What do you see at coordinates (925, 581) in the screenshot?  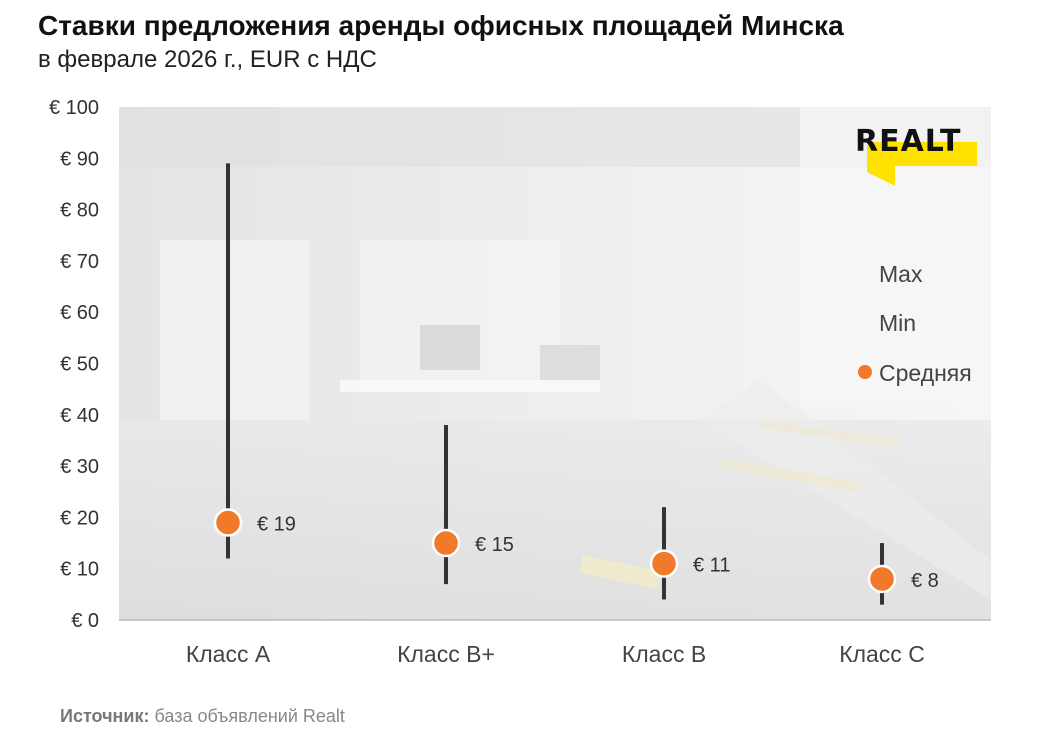 I see `data-label: € 8` at bounding box center [925, 581].